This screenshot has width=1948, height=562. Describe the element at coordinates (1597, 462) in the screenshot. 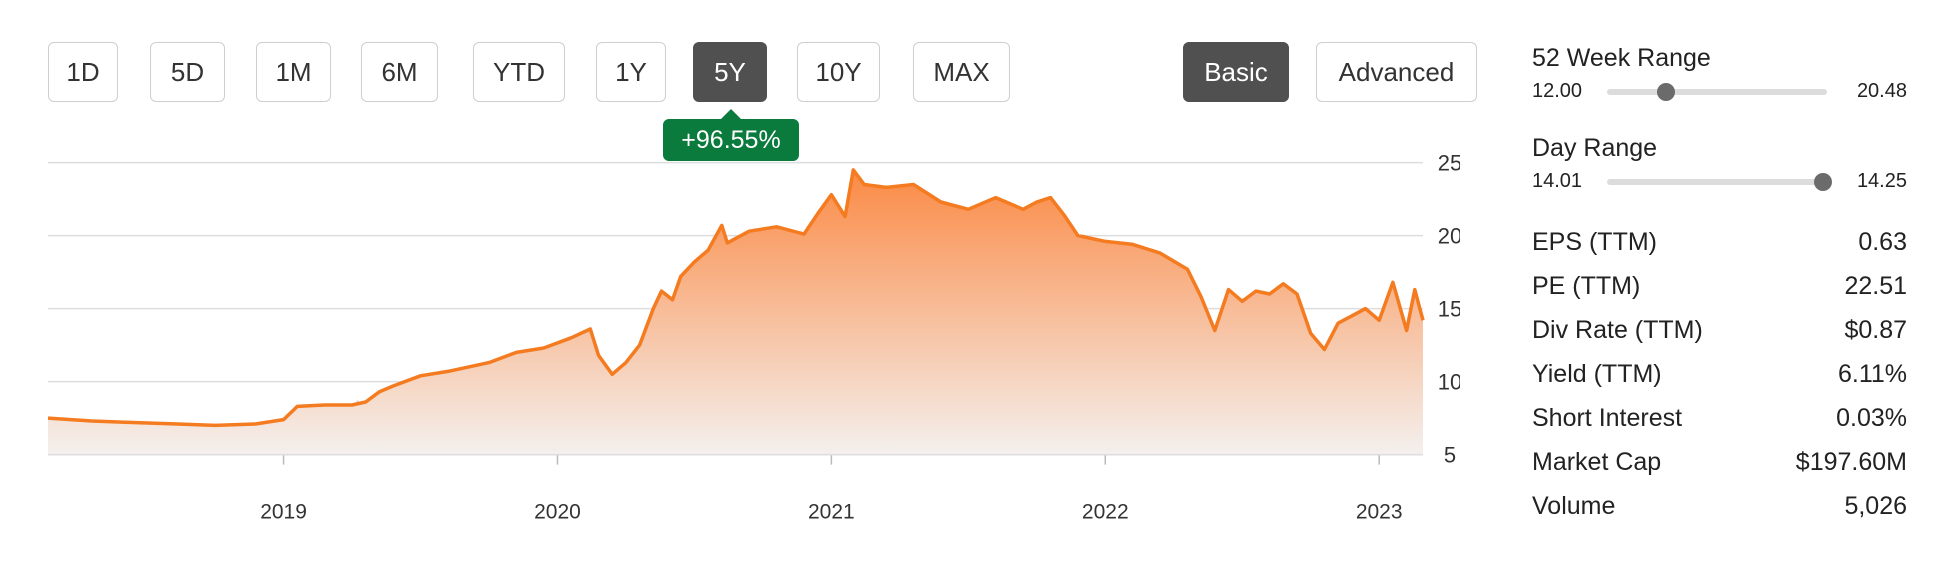

I see `stat-label: Market Cap` at that location.